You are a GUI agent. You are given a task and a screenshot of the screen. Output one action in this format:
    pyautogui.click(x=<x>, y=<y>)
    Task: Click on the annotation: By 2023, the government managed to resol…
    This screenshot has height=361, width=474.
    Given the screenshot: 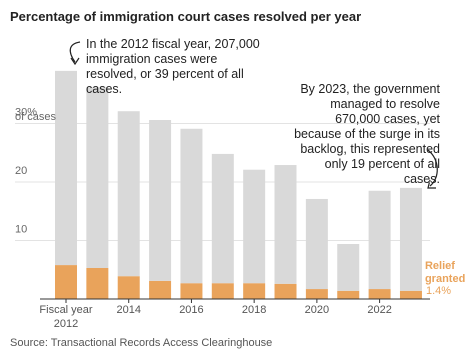 What is the action you would take?
    pyautogui.click(x=367, y=134)
    